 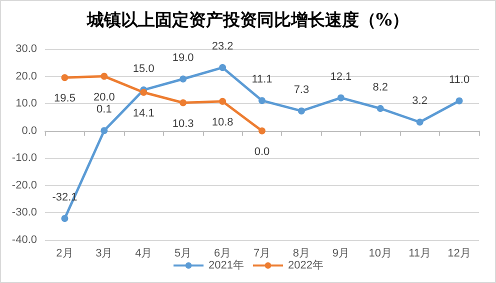 I want to click on x-tick-label: 9月, so click(x=341, y=254).